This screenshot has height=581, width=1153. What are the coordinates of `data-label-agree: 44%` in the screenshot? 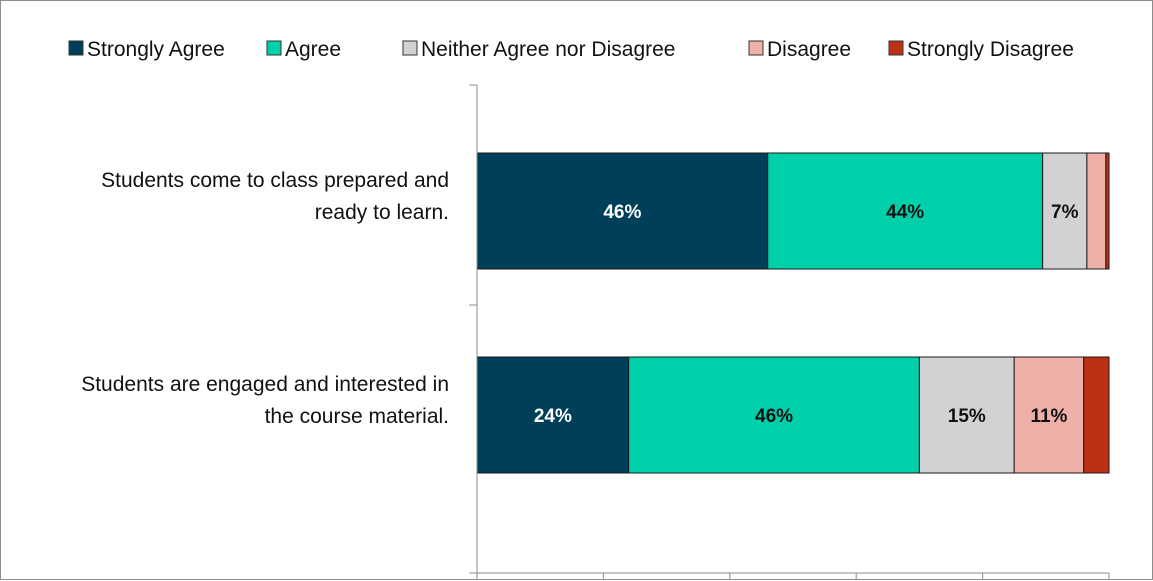 It's located at (905, 212).